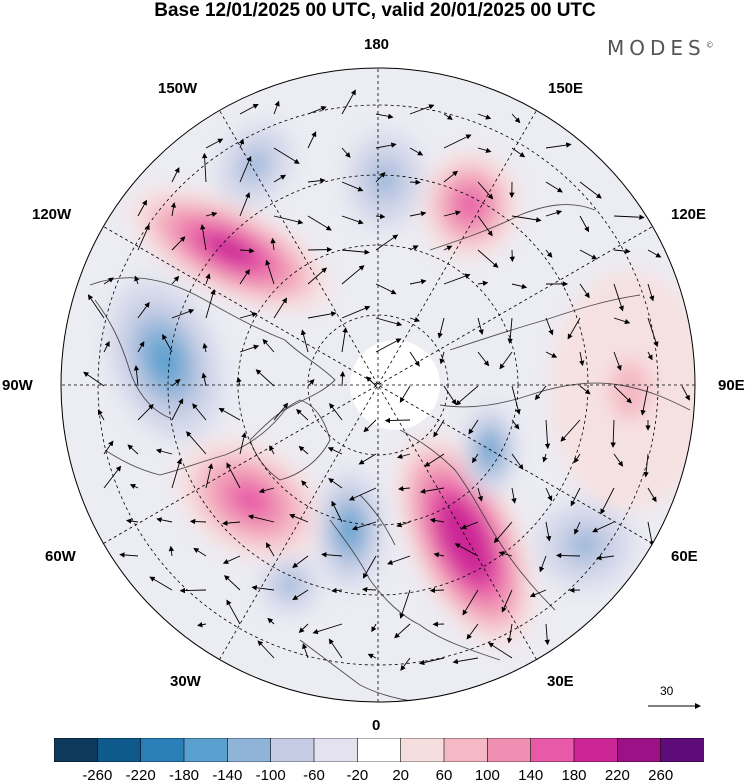  I want to click on lon-label-150e: 150E, so click(565, 88).